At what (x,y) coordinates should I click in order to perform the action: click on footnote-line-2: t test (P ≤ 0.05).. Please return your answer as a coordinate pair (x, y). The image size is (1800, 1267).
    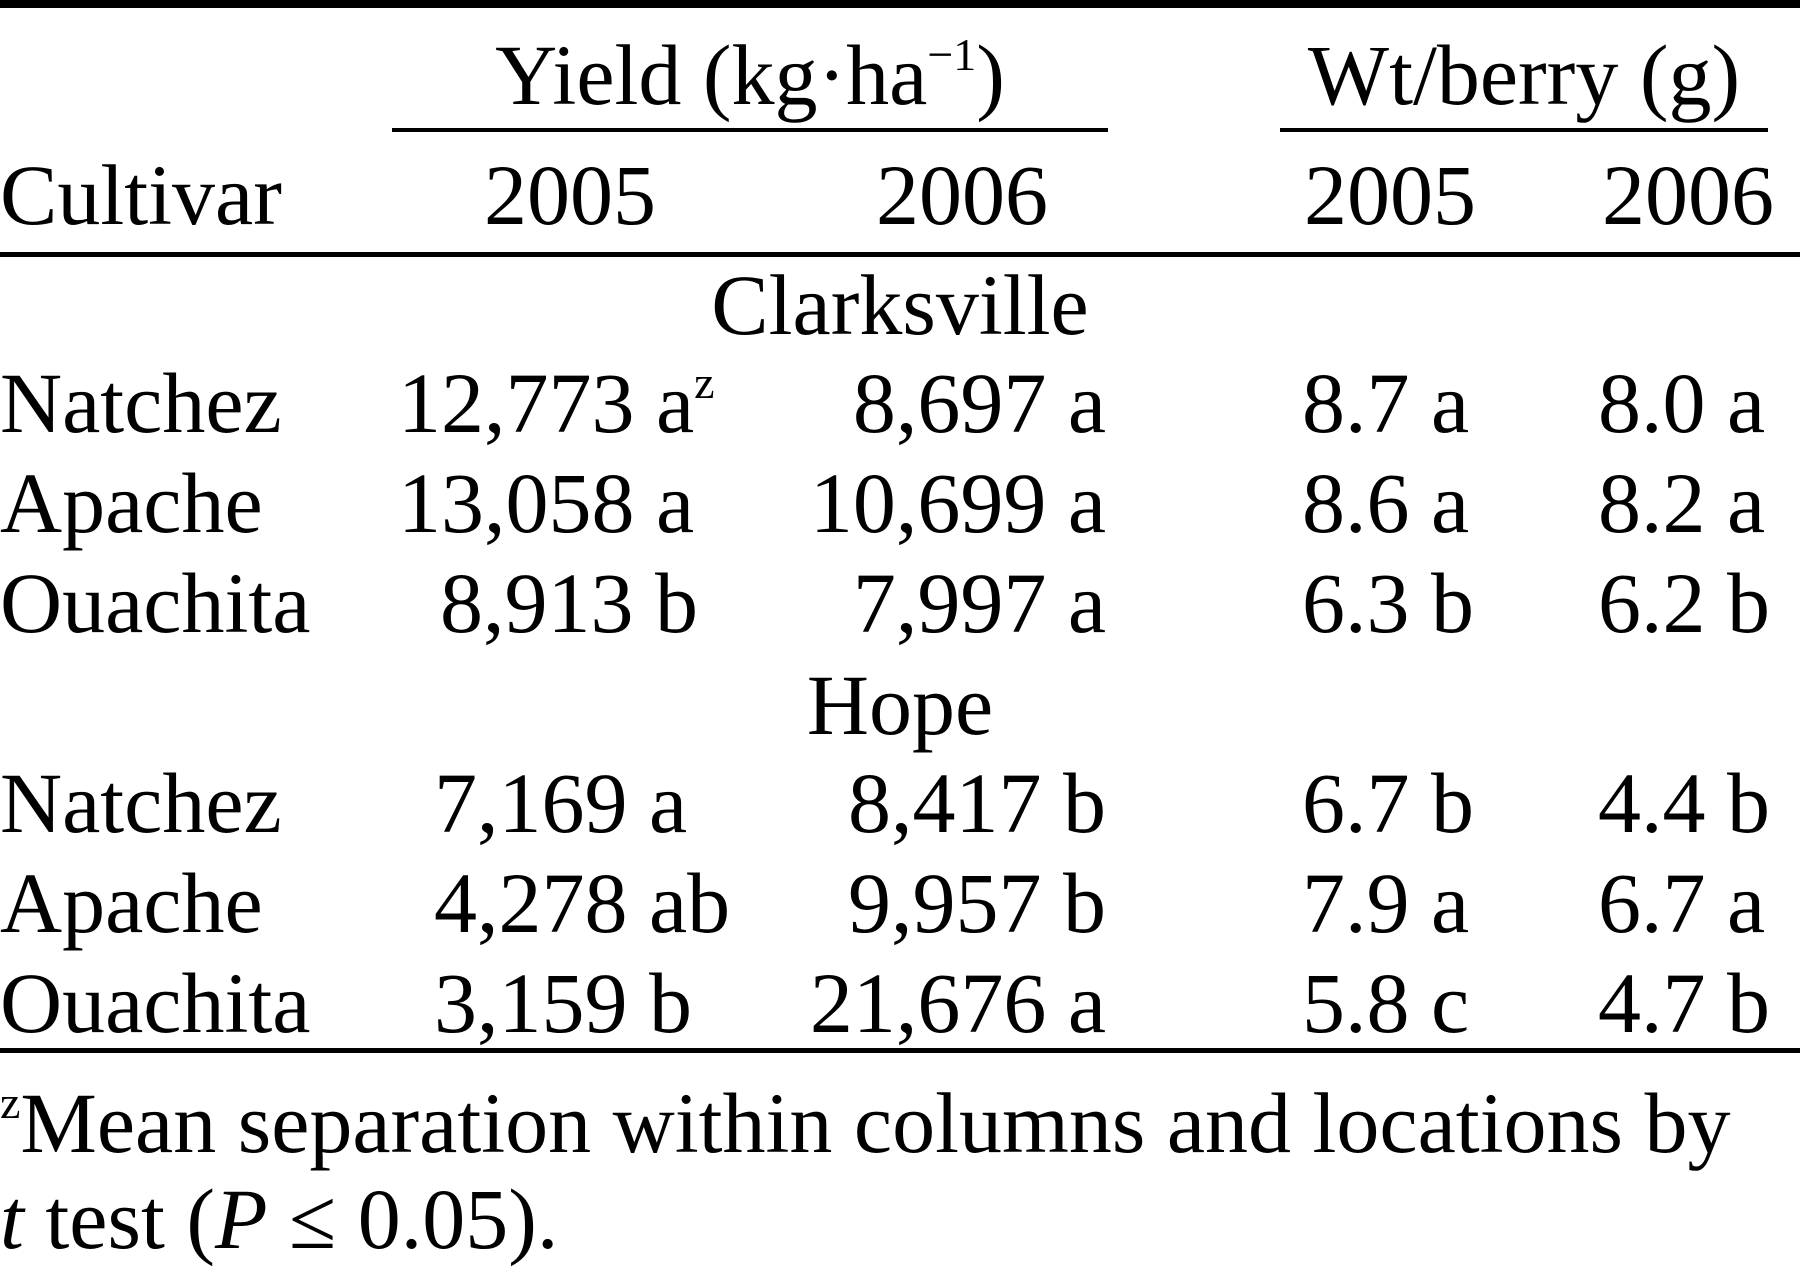
    Looking at the image, I should click on (279, 1219).